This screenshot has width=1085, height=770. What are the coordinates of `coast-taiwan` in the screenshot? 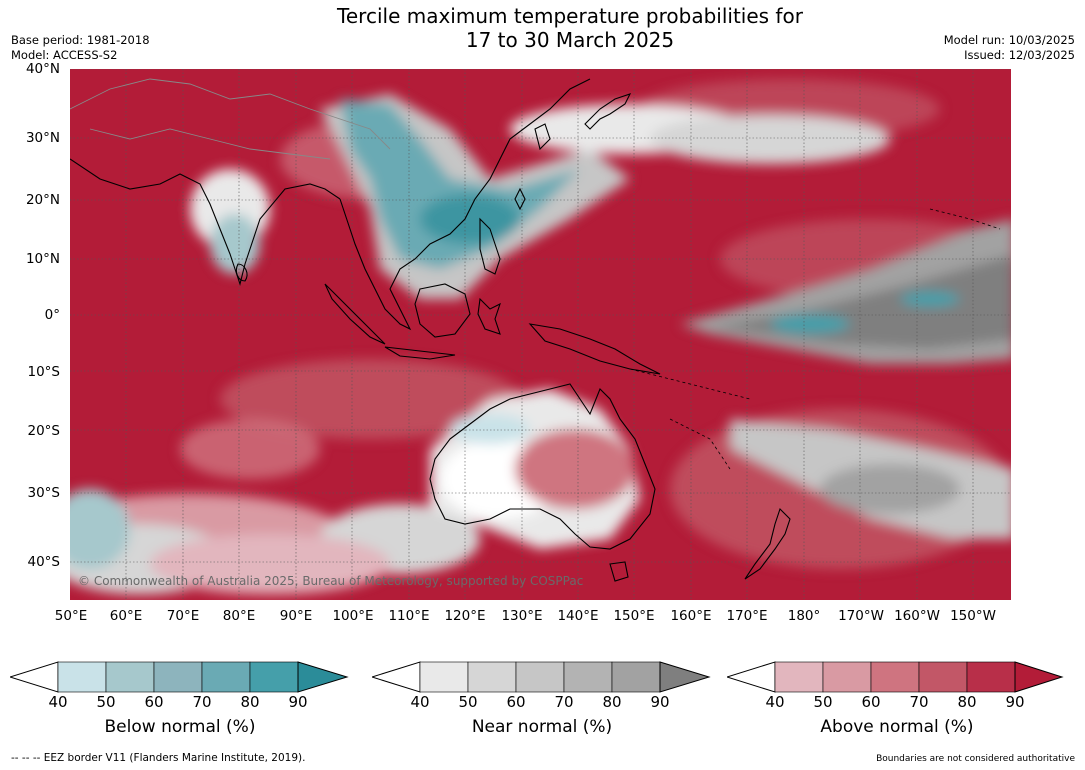 It's located at (520, 199).